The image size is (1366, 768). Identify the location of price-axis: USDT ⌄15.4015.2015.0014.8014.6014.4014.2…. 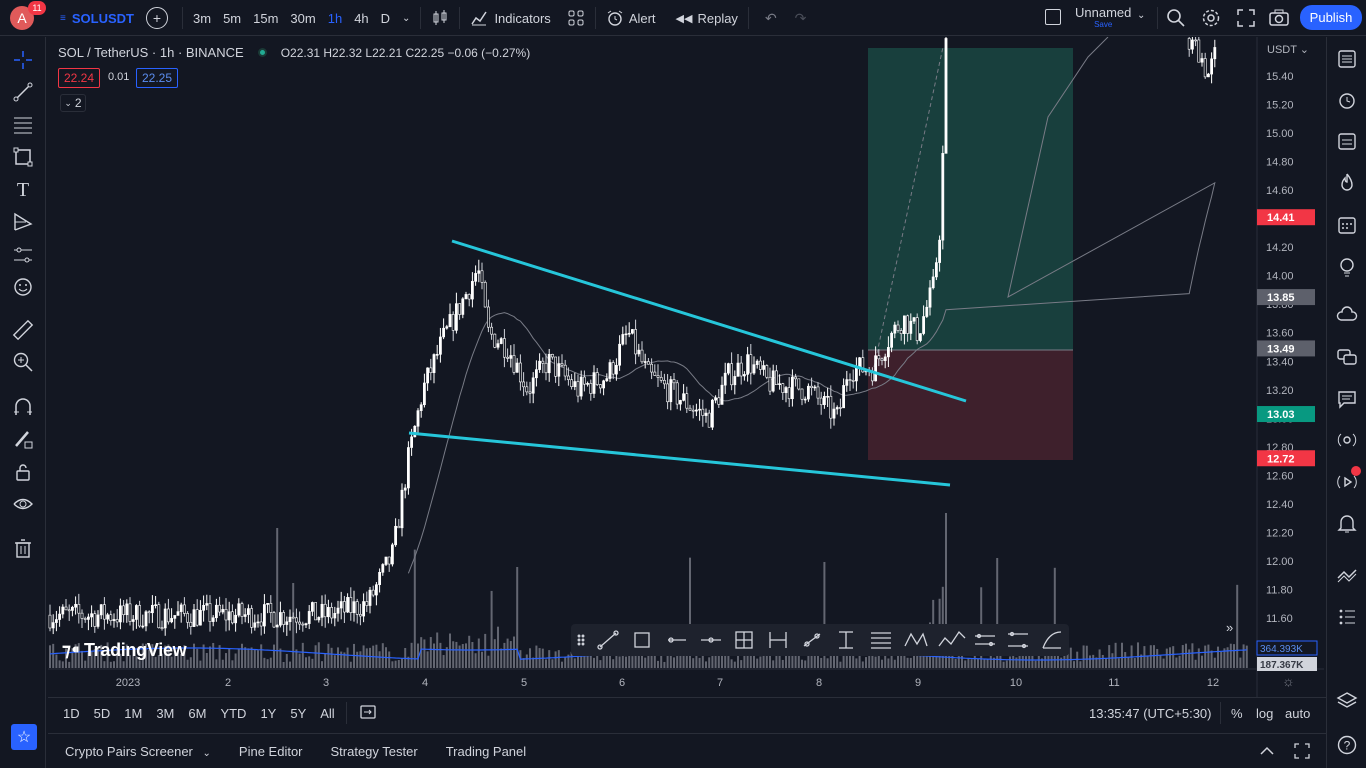
(1287, 334).